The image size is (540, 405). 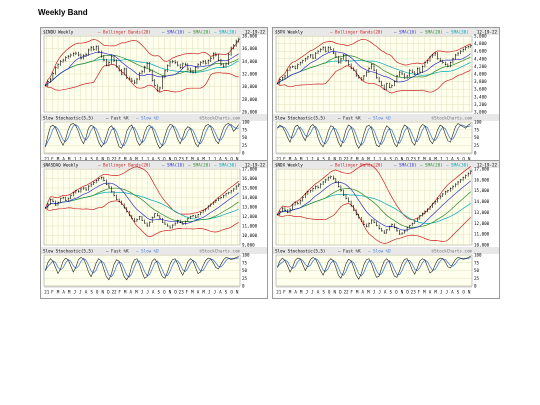 What do you see at coordinates (117, 251) in the screenshot?
I see `legend-fast: — Fast %K` at bounding box center [117, 251].